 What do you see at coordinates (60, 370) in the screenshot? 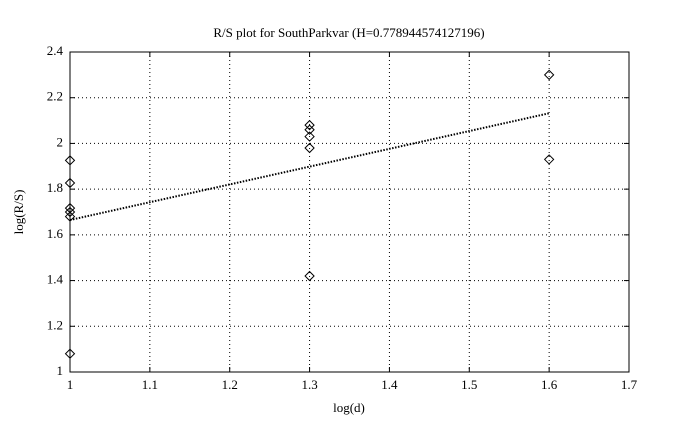
I see `y-tick-label: 1` at bounding box center [60, 370].